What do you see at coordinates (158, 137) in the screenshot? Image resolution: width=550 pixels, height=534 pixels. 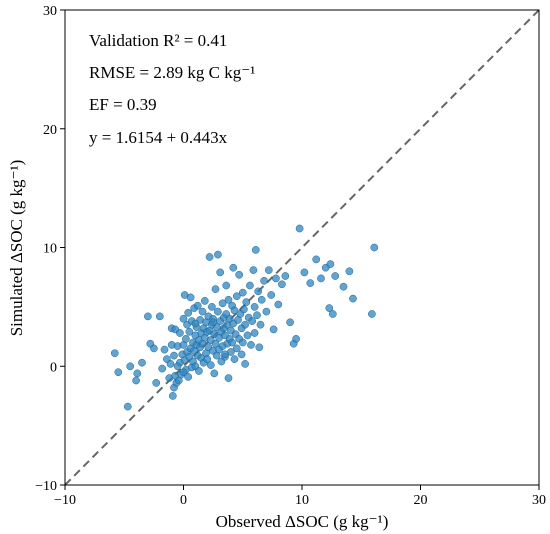 I see `annotation-regression-equation: y = 1.6154 + 0.443x` at bounding box center [158, 137].